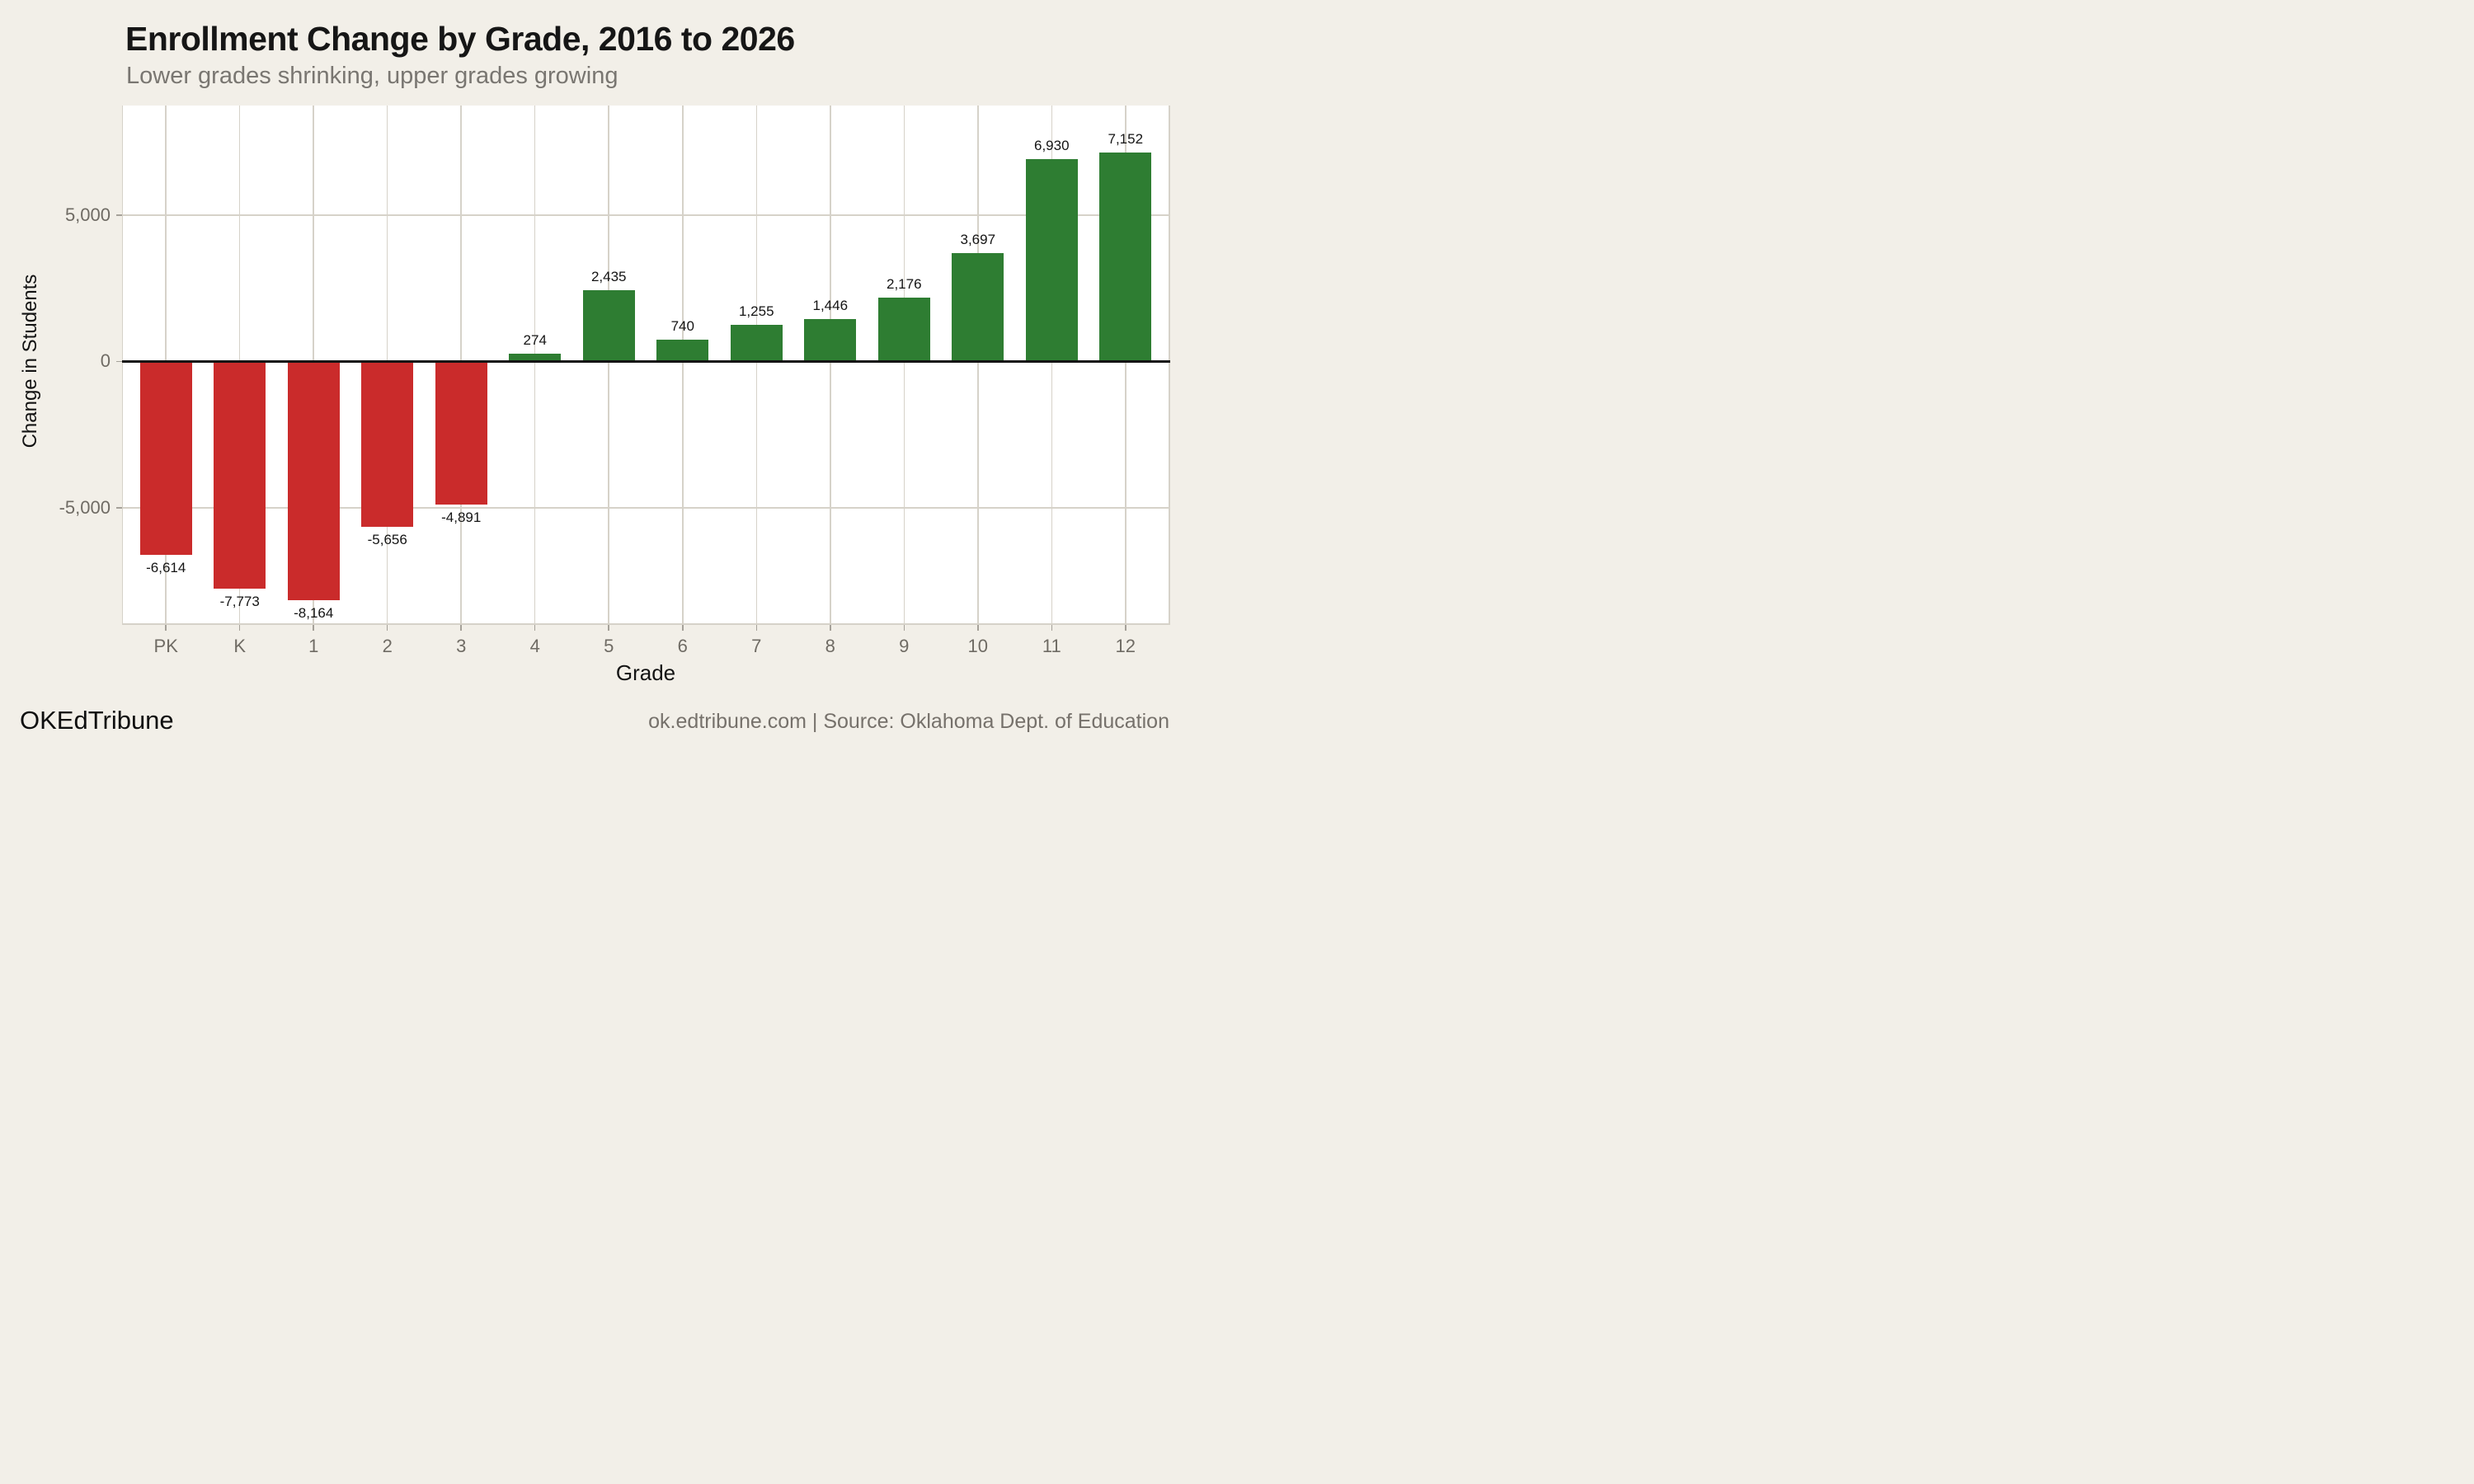  I want to click on bar-value-label: 7,152, so click(1126, 138).